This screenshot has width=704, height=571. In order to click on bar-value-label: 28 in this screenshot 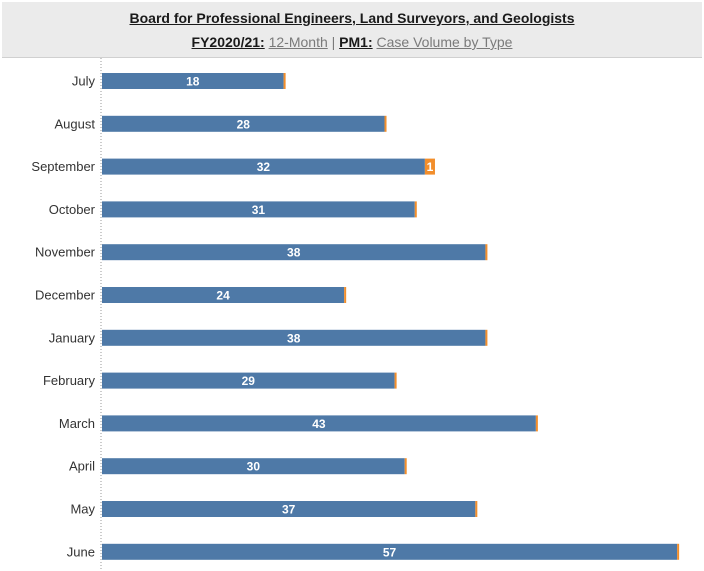, I will do `click(244, 124)`.